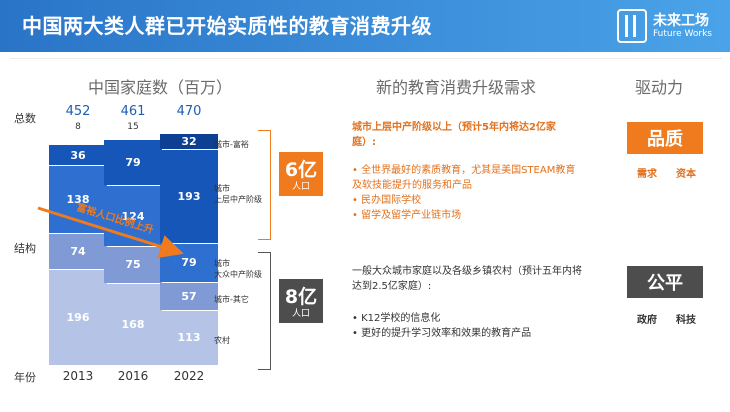 The image size is (730, 412). Describe the element at coordinates (189, 111) in the screenshot. I see `bar-total-label: 470` at that location.